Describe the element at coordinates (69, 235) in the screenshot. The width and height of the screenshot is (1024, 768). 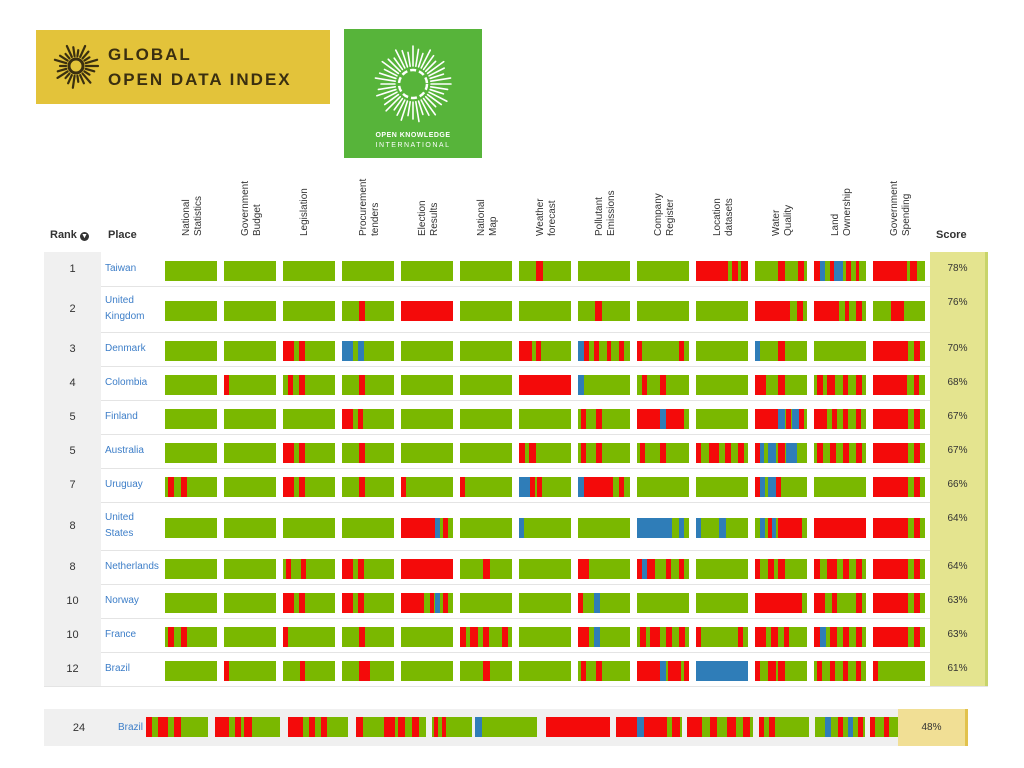
I see `rank-header: Rank ▼` at that location.